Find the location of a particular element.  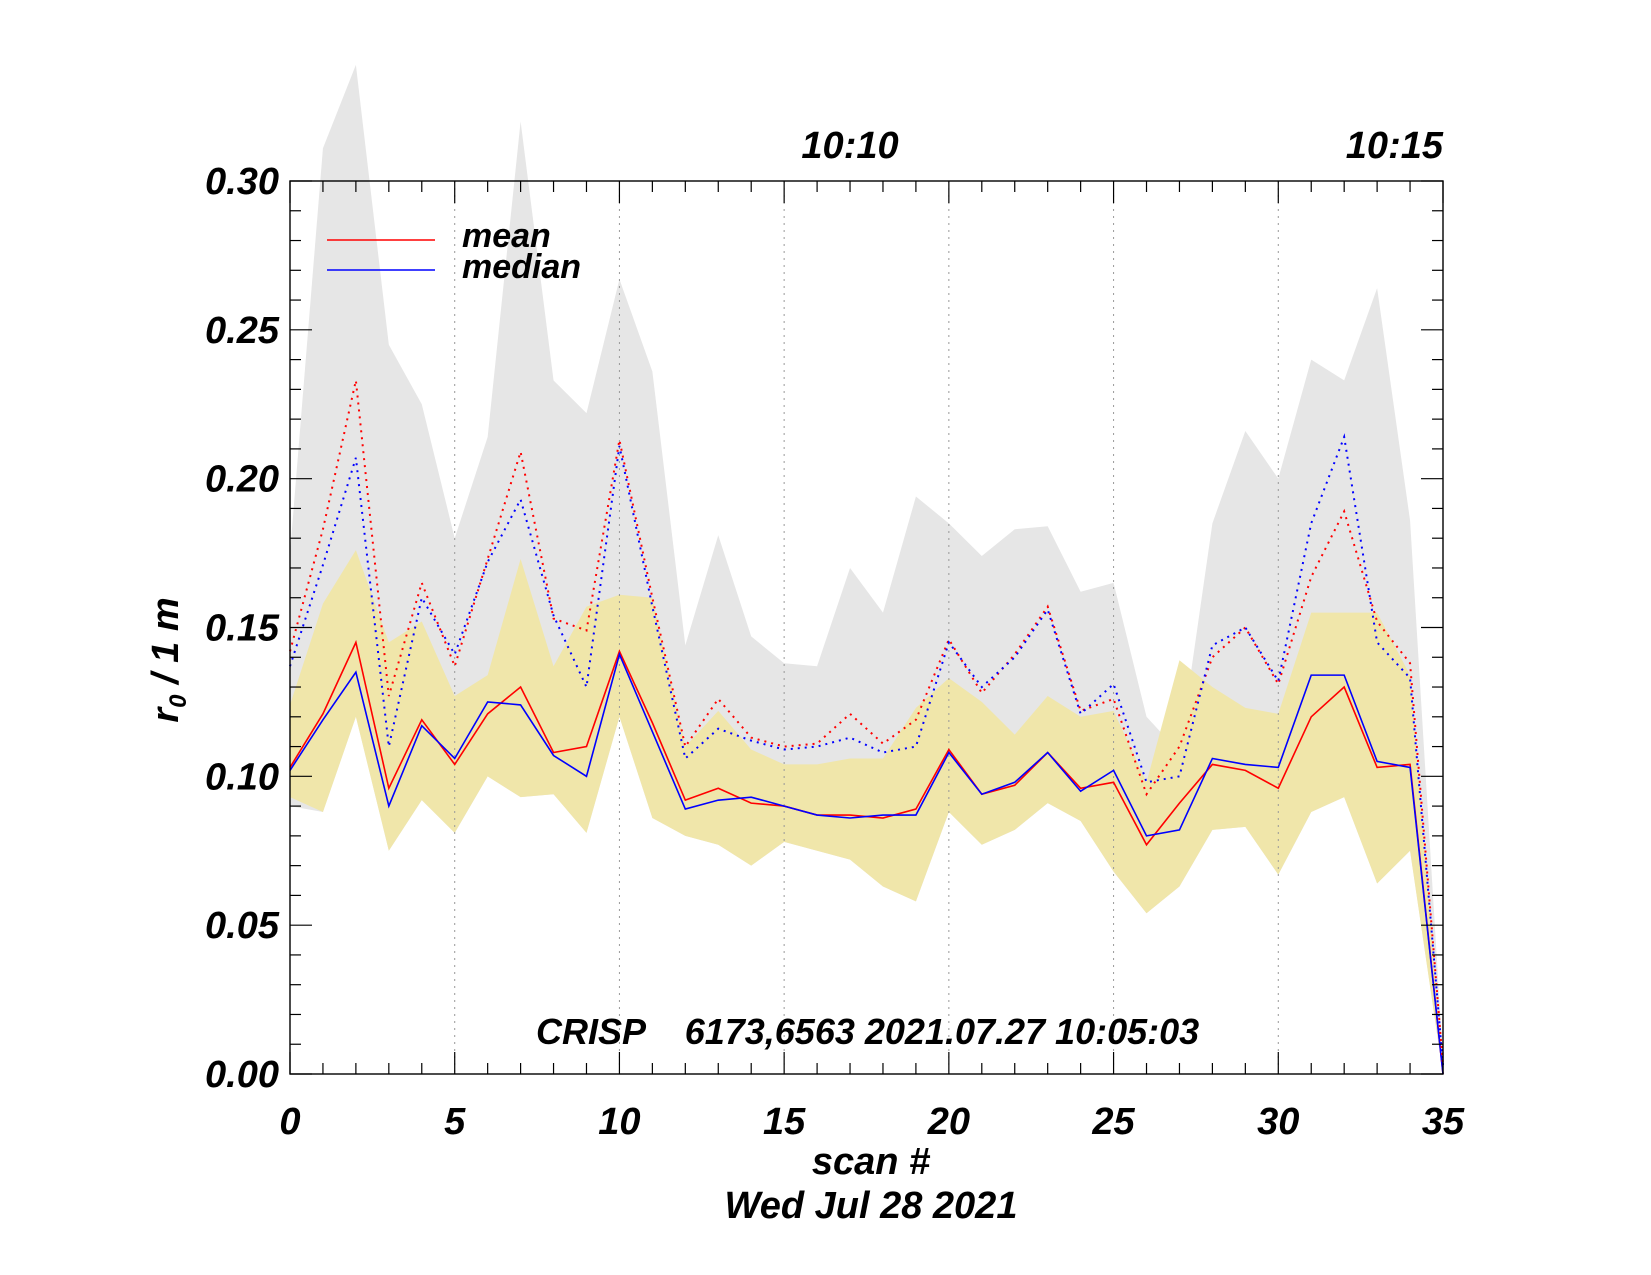

x-tick-label-5: 5 is located at coordinates (455, 1122).